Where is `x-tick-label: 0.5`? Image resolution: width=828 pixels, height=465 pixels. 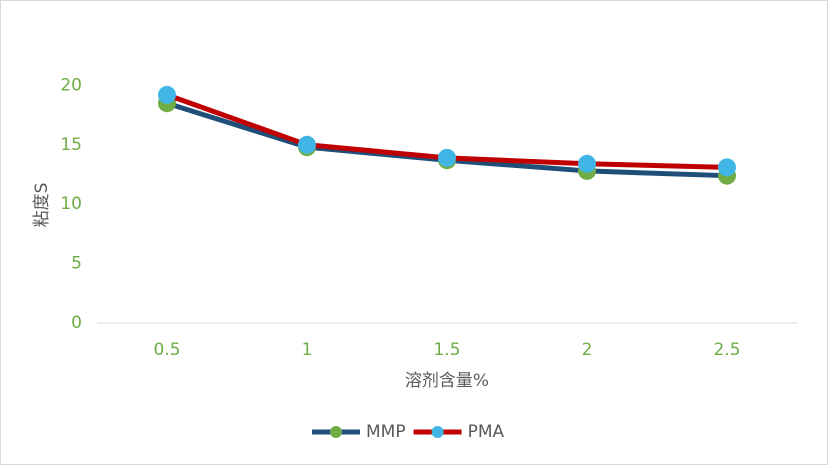 x-tick-label: 0.5 is located at coordinates (166, 350).